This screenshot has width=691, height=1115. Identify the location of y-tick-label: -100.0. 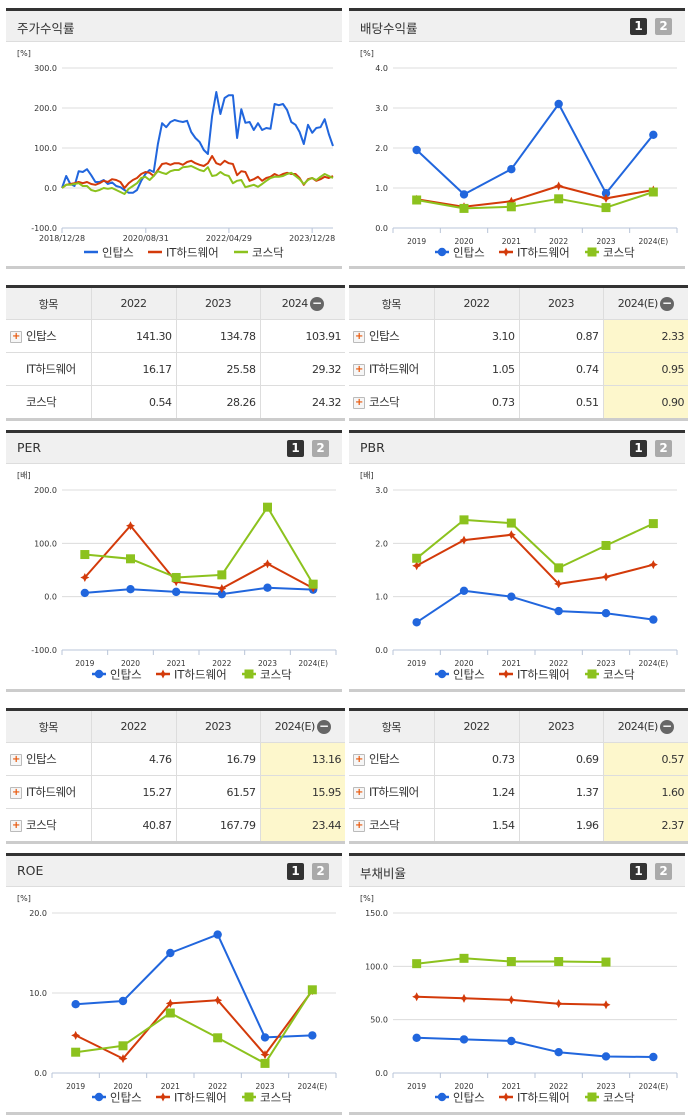
(44, 228).